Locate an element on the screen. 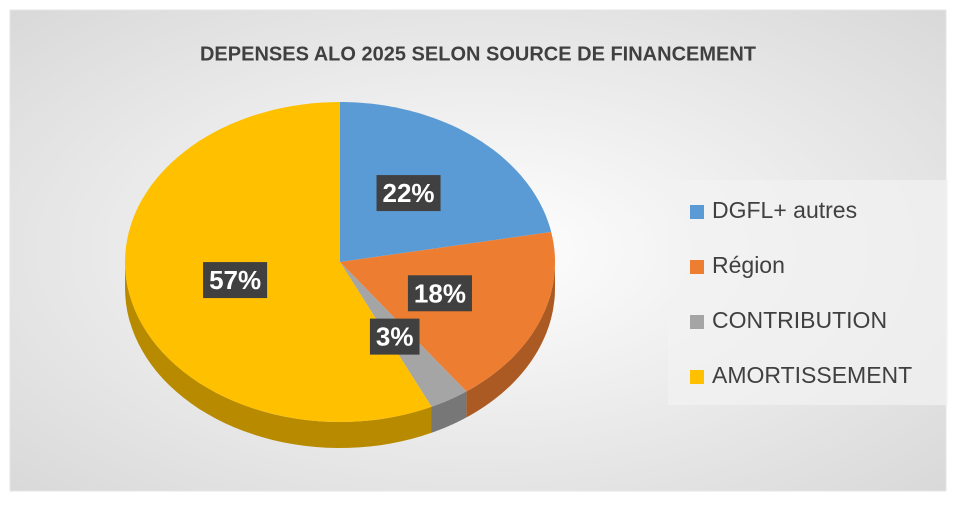  data-label: 3% is located at coordinates (395, 337).